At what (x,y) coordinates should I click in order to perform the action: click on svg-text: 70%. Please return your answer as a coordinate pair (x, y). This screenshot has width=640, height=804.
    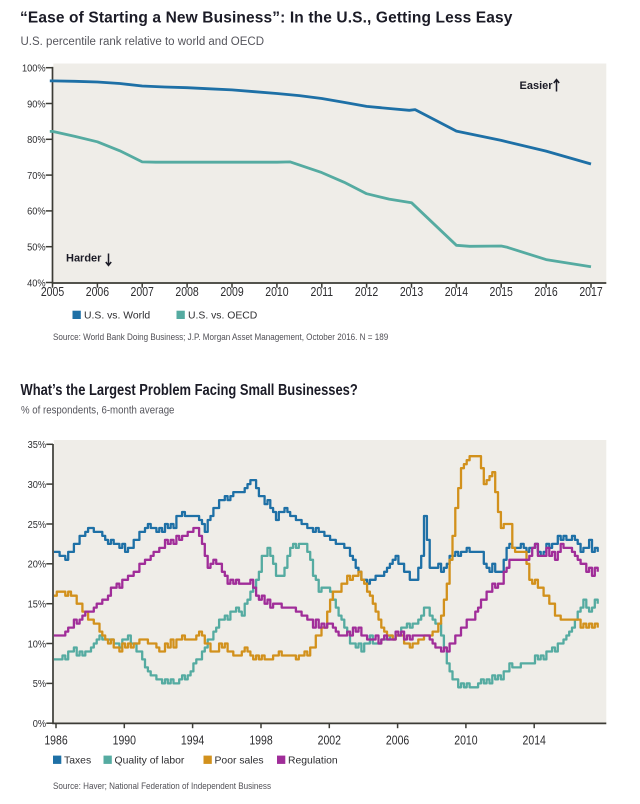
    Looking at the image, I should click on (36, 176).